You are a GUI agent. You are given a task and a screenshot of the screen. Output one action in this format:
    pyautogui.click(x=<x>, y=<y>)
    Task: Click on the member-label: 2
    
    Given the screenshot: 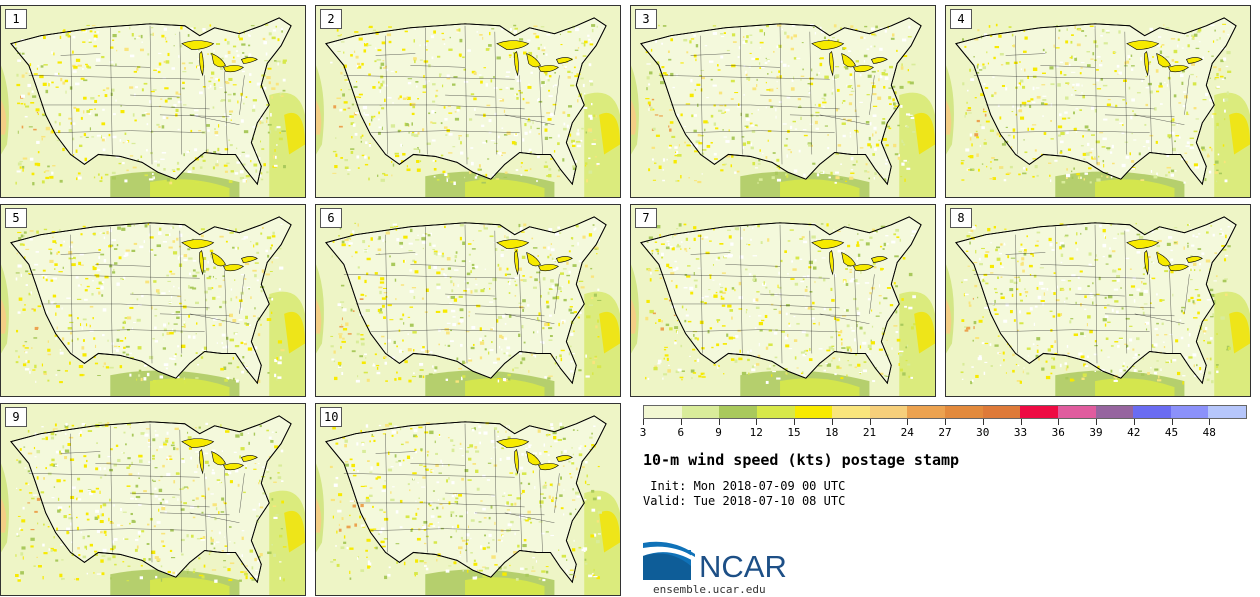 What is the action you would take?
    pyautogui.click(x=331, y=19)
    